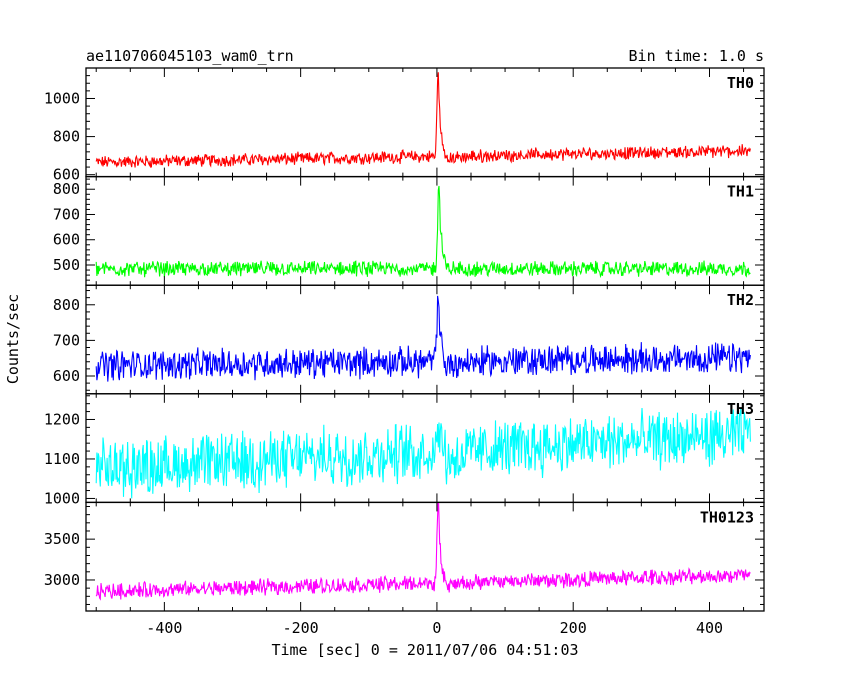 The width and height of the screenshot is (850, 680). What do you see at coordinates (727, 517) in the screenshot?
I see `panel-label: TH0123` at bounding box center [727, 517].